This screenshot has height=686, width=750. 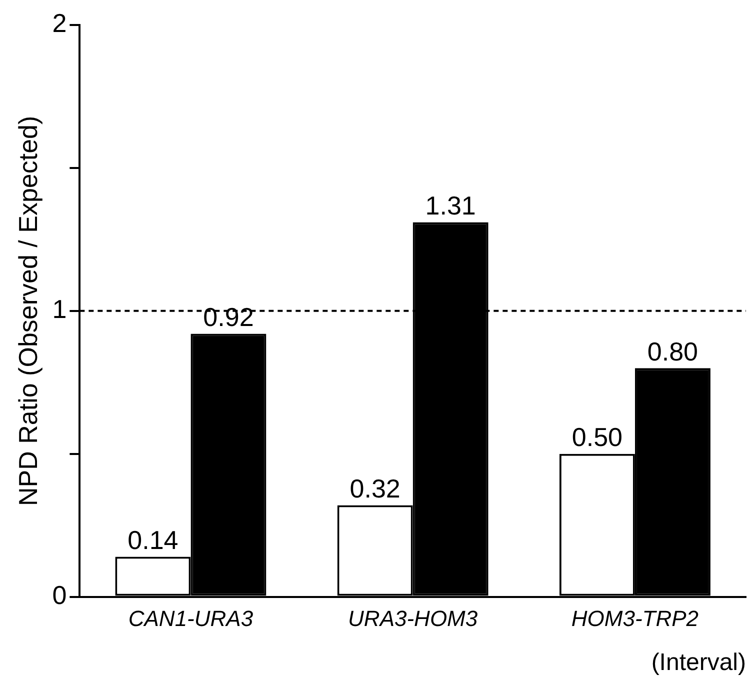 I want to click on y-tick-label: 2, so click(x=59, y=23).